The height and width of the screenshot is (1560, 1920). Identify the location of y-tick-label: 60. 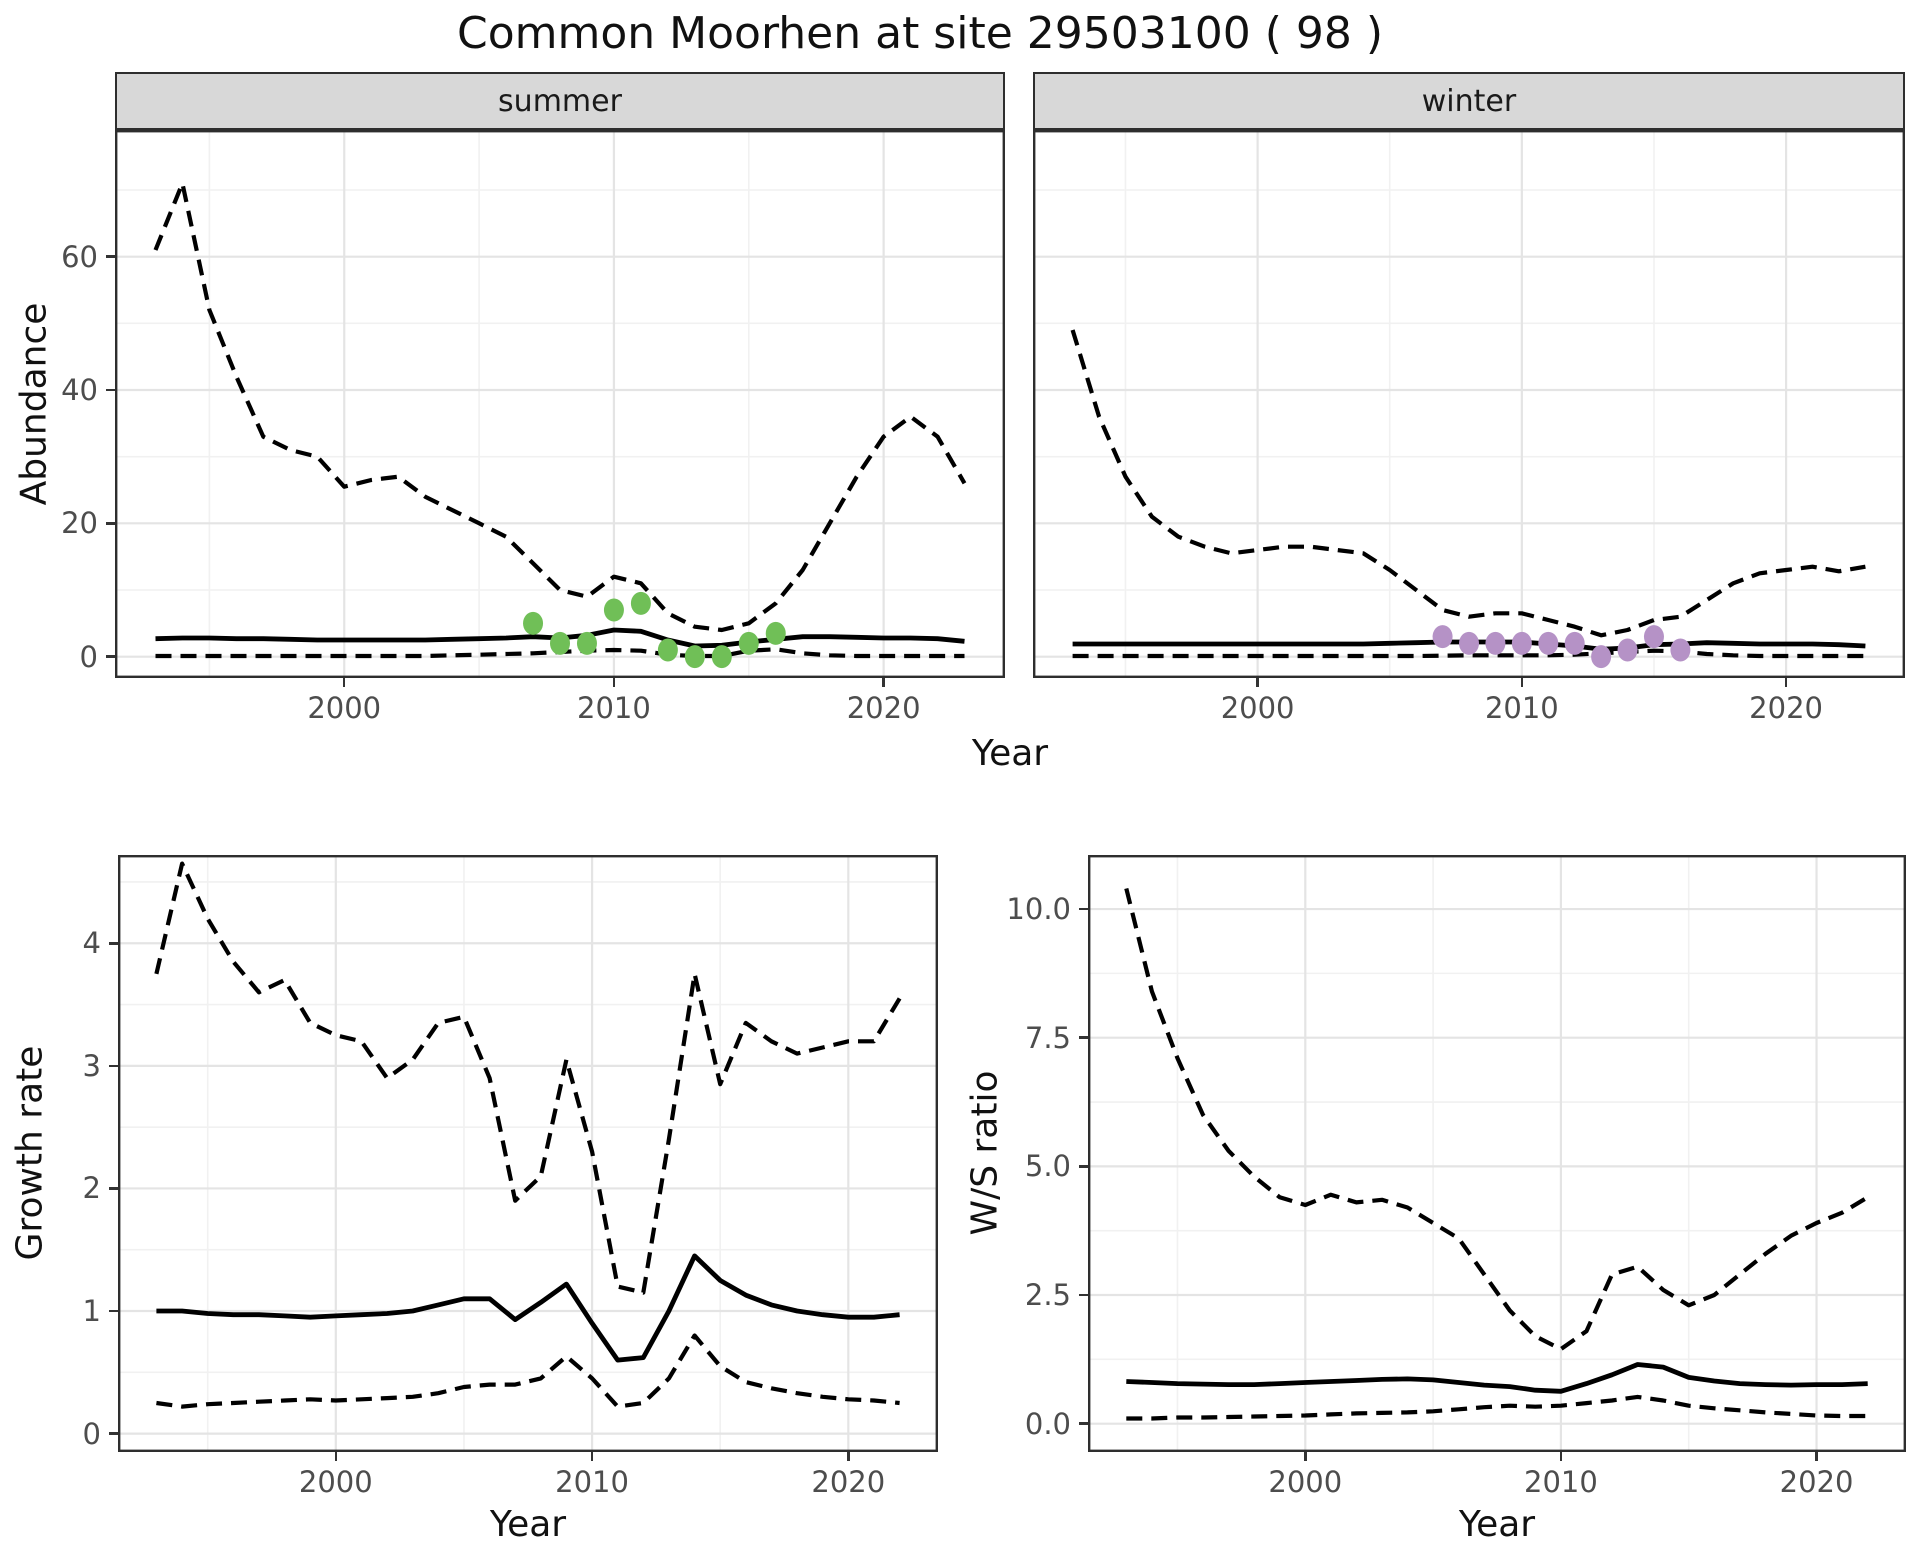
(79, 256).